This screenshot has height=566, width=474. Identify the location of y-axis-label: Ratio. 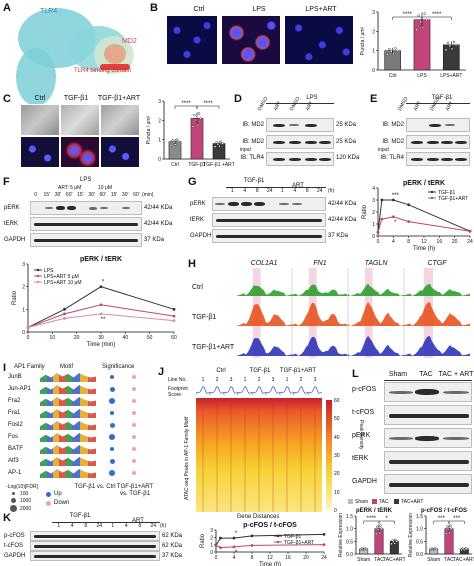
(15, 297).